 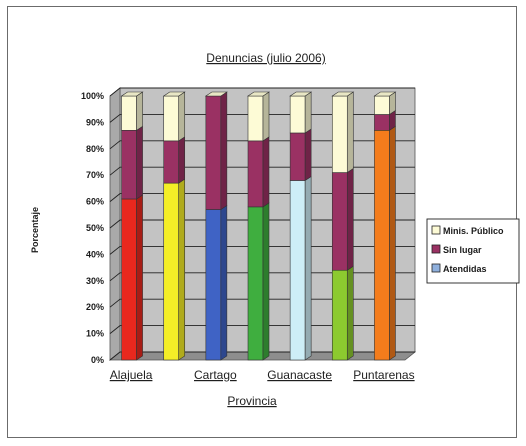 I want to click on y-tick-label: 90%, so click(x=95, y=122).